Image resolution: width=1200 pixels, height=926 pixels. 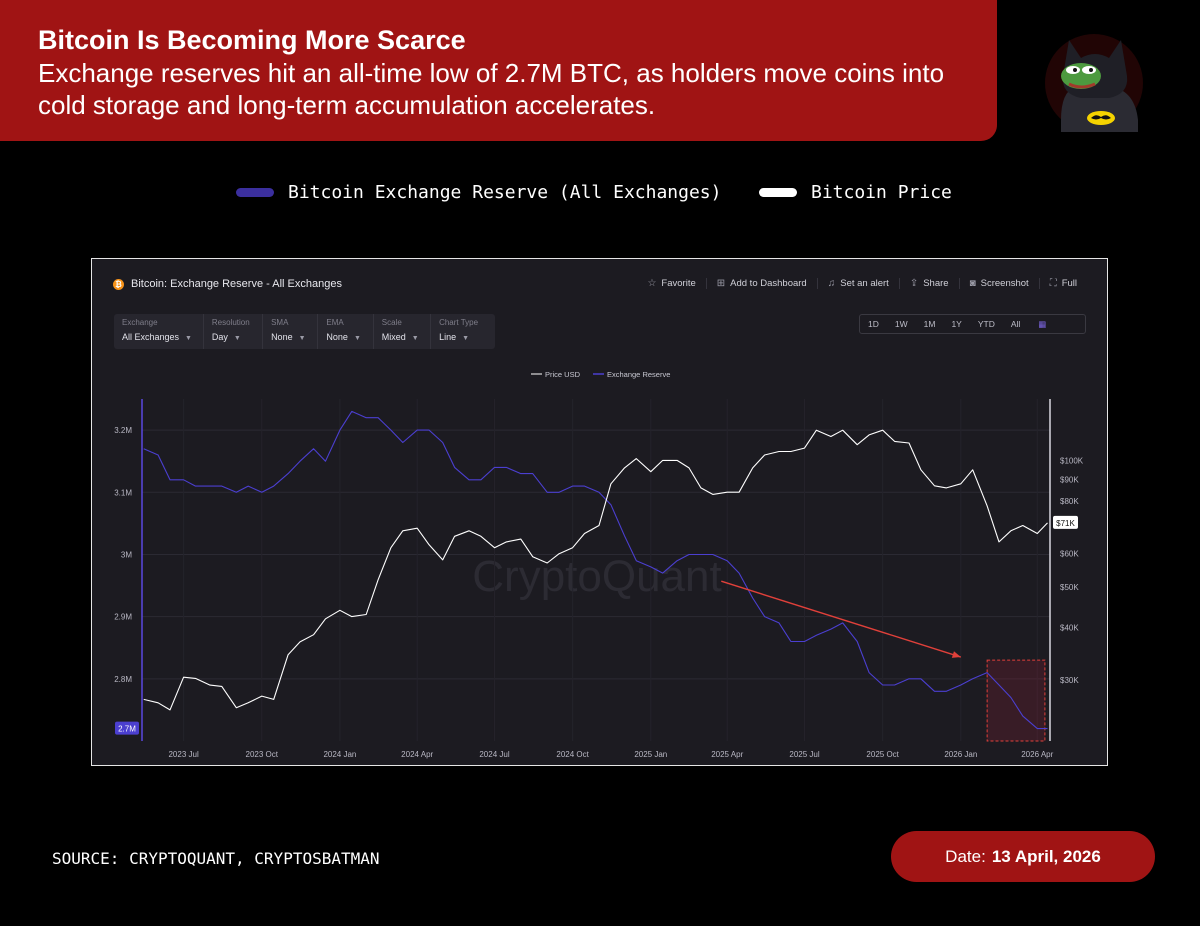 What do you see at coordinates (1015, 324) in the screenshot?
I see `range-all: All` at bounding box center [1015, 324].